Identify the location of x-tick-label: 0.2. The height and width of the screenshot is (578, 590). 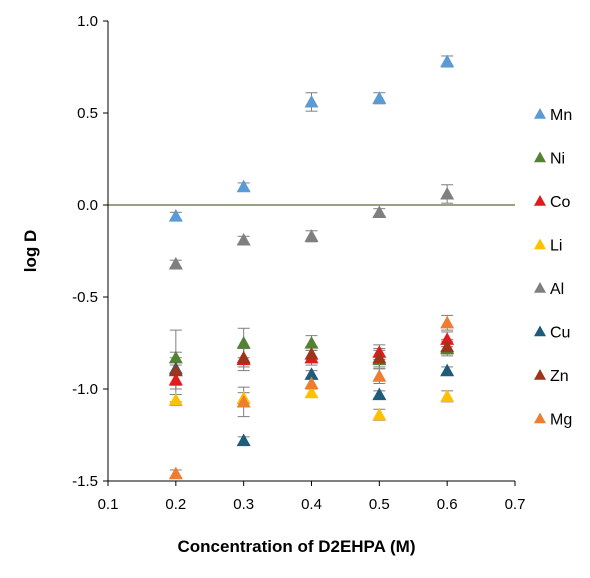
(175, 504).